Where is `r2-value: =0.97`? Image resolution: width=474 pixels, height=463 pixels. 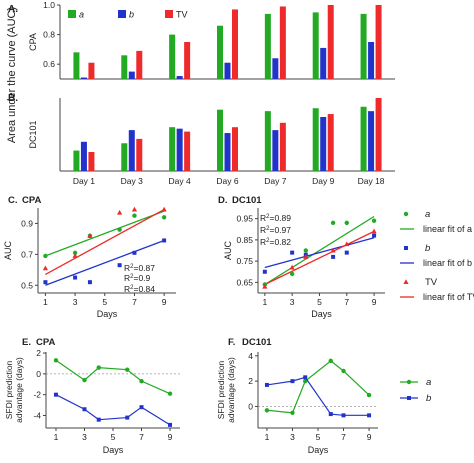
r2-value: =0.97 is located at coordinates (280, 230).